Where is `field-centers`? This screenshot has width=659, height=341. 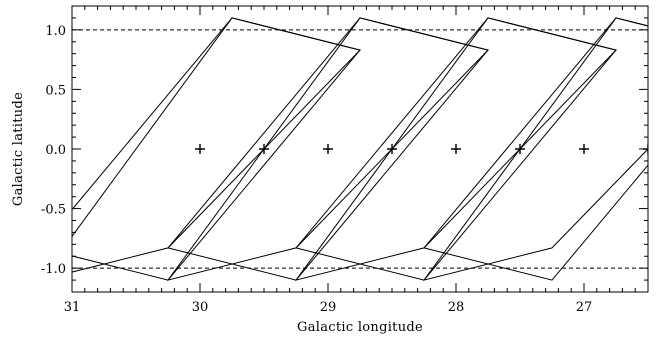 field-centers is located at coordinates (421, 149).